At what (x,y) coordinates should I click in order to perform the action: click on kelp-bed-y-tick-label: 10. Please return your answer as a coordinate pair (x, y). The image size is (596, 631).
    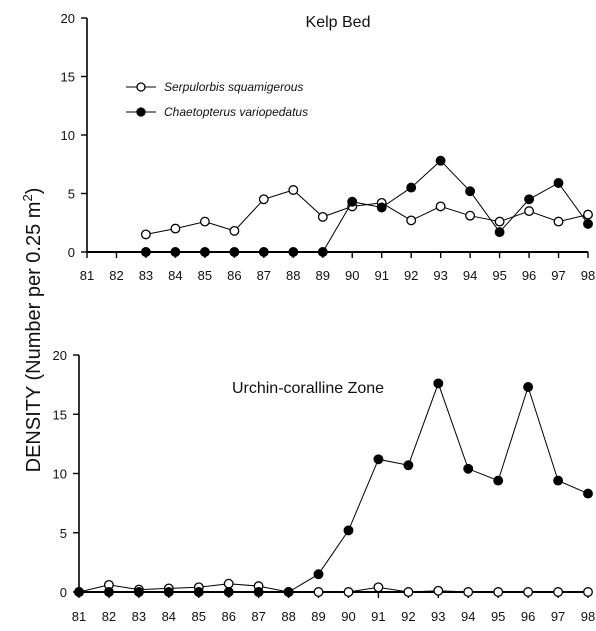
    Looking at the image, I should click on (68, 135).